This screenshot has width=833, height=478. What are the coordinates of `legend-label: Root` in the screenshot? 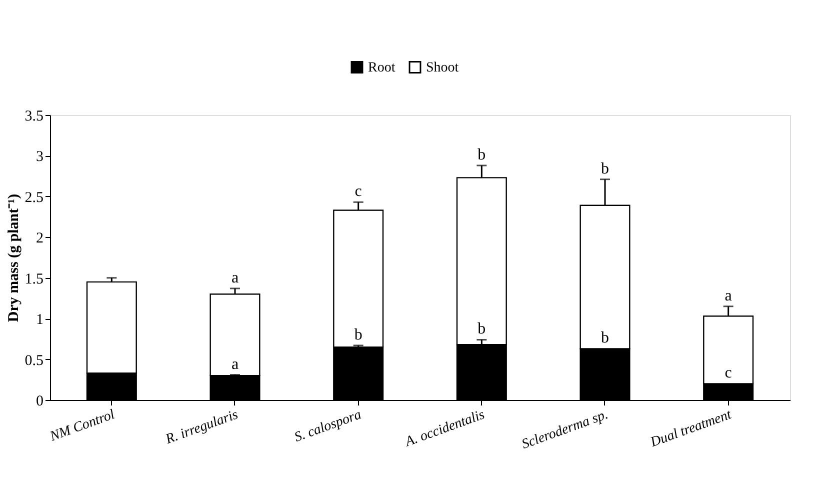 It's located at (382, 68).